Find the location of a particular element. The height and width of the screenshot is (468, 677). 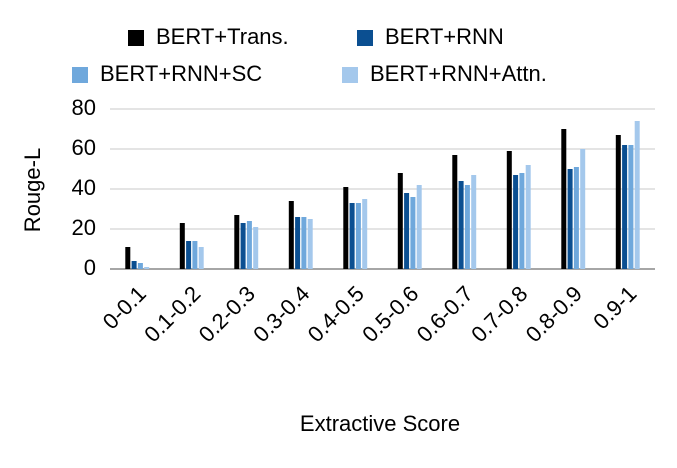

legend-label: BERT+RNN+Attn. is located at coordinates (458, 73).